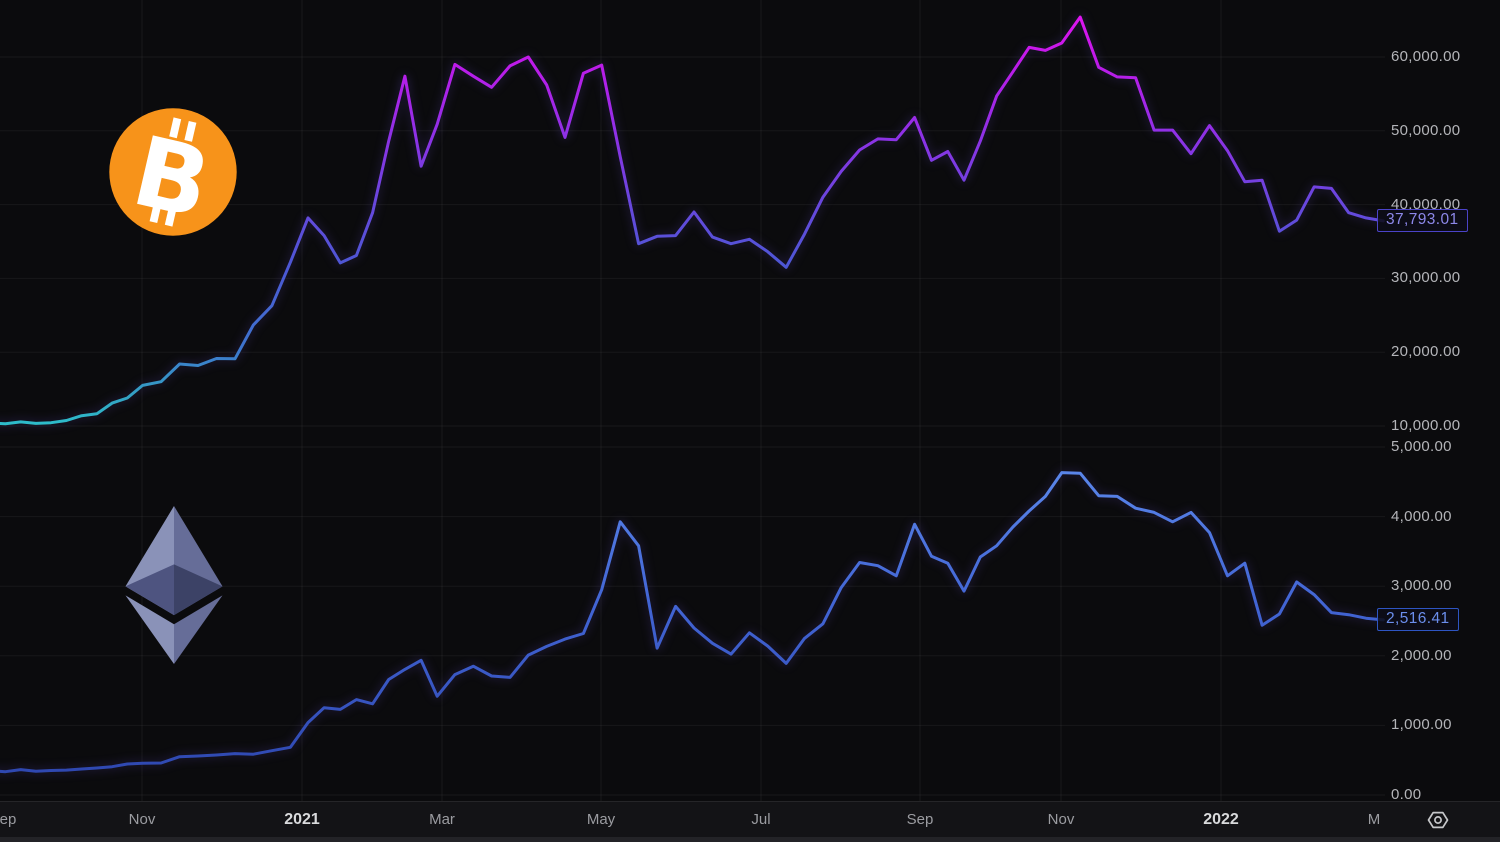 The width and height of the screenshot is (1500, 842). What do you see at coordinates (920, 819) in the screenshot?
I see `time-axis-label: Sep` at bounding box center [920, 819].